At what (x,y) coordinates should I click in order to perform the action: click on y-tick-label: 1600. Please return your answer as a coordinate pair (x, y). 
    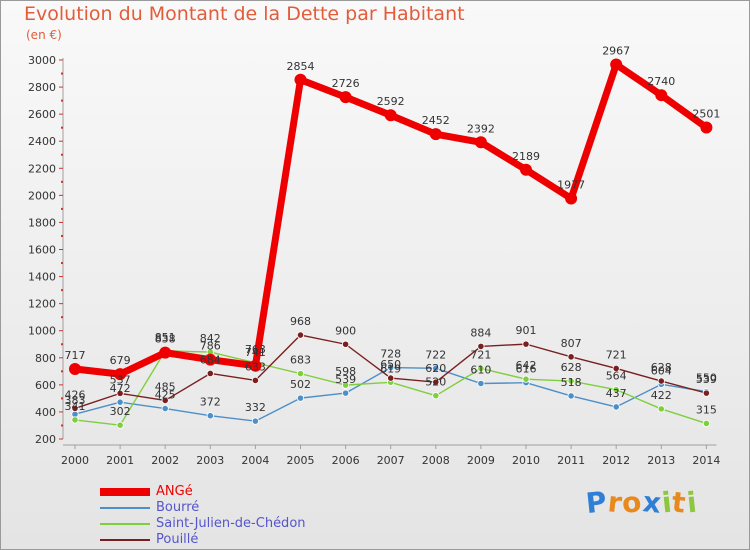
    Looking at the image, I should click on (42, 250).